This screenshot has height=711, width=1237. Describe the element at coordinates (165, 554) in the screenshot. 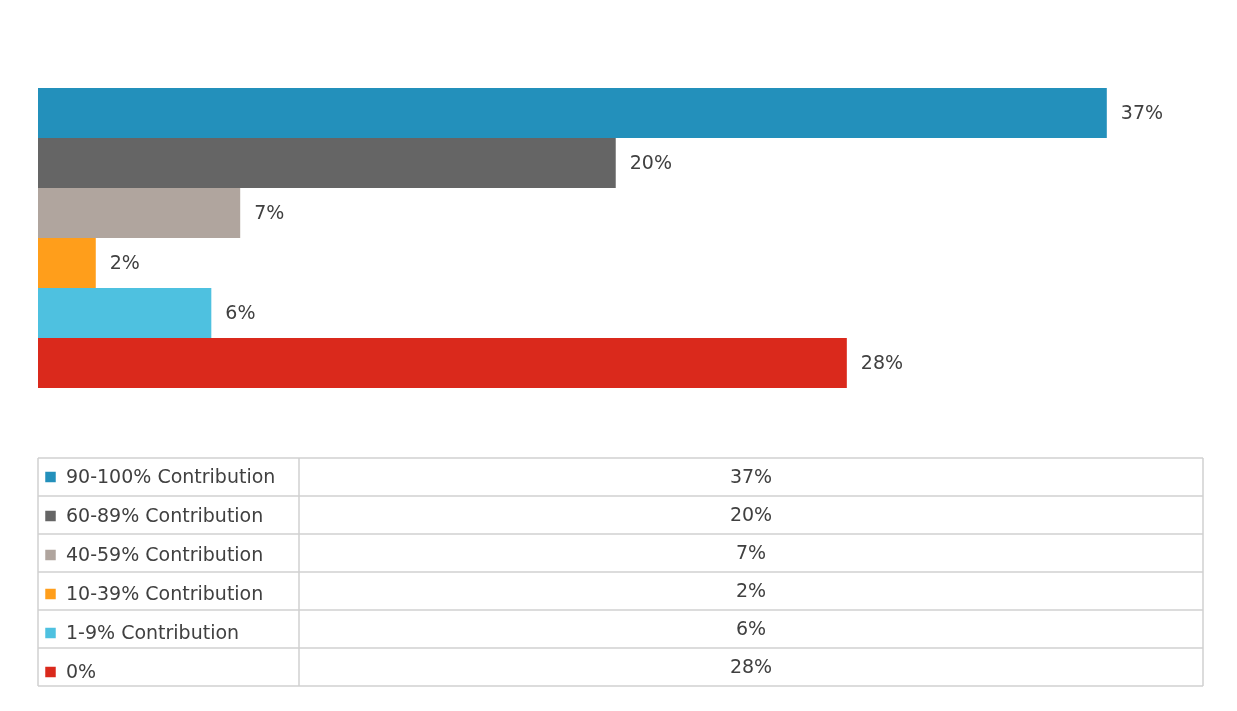

I see `legend-label: 40-59% Contribution` at that location.